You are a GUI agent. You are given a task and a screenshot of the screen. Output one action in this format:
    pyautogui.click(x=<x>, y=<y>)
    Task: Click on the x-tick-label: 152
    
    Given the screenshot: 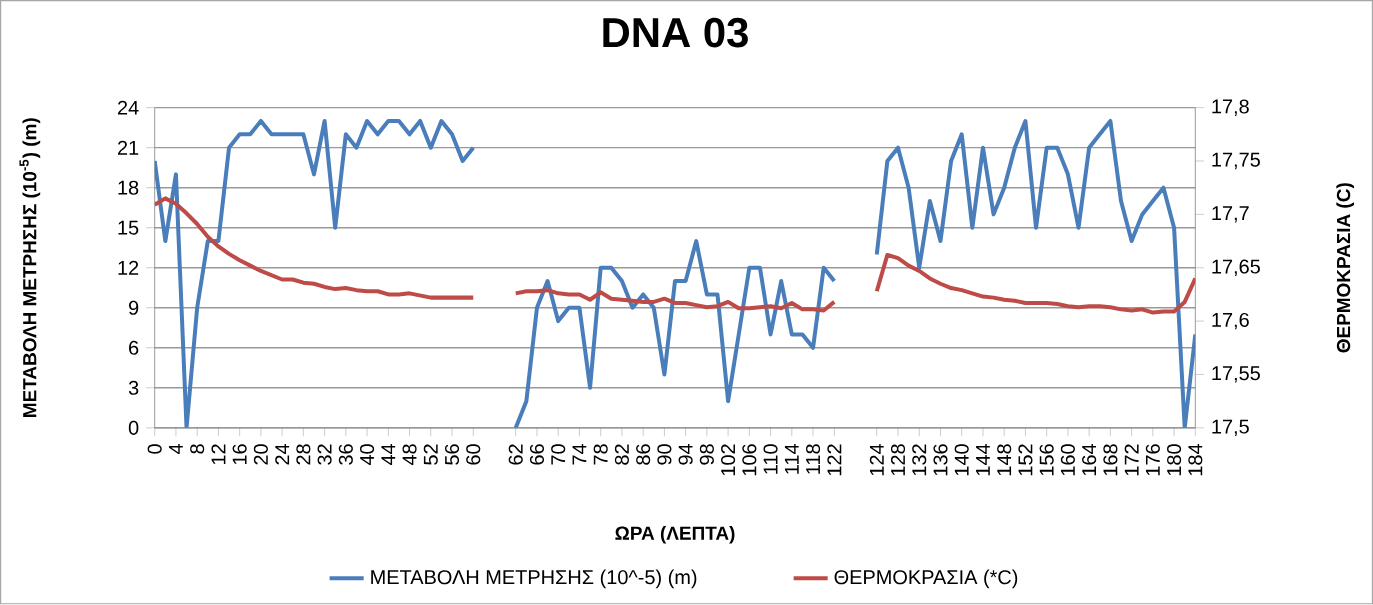 What is the action you would take?
    pyautogui.click(x=1025, y=460)
    